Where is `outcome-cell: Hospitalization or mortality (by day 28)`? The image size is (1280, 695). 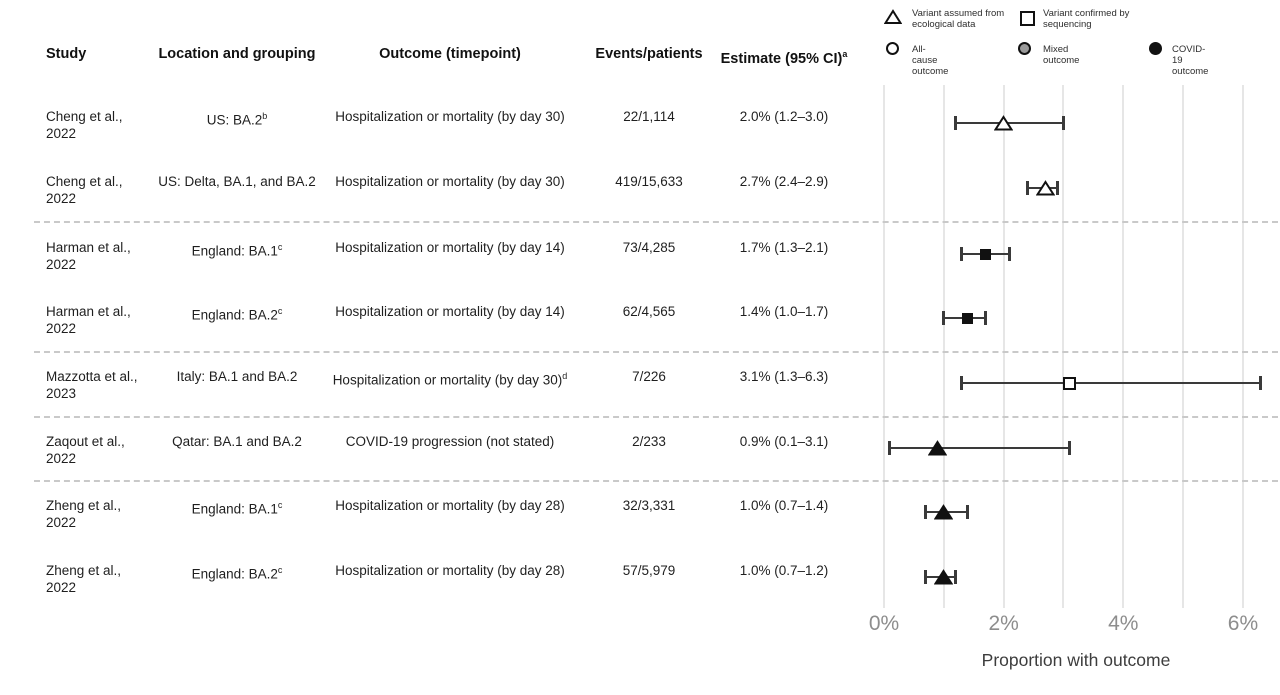 outcome-cell: Hospitalization or mortality (by day 28) is located at coordinates (450, 570).